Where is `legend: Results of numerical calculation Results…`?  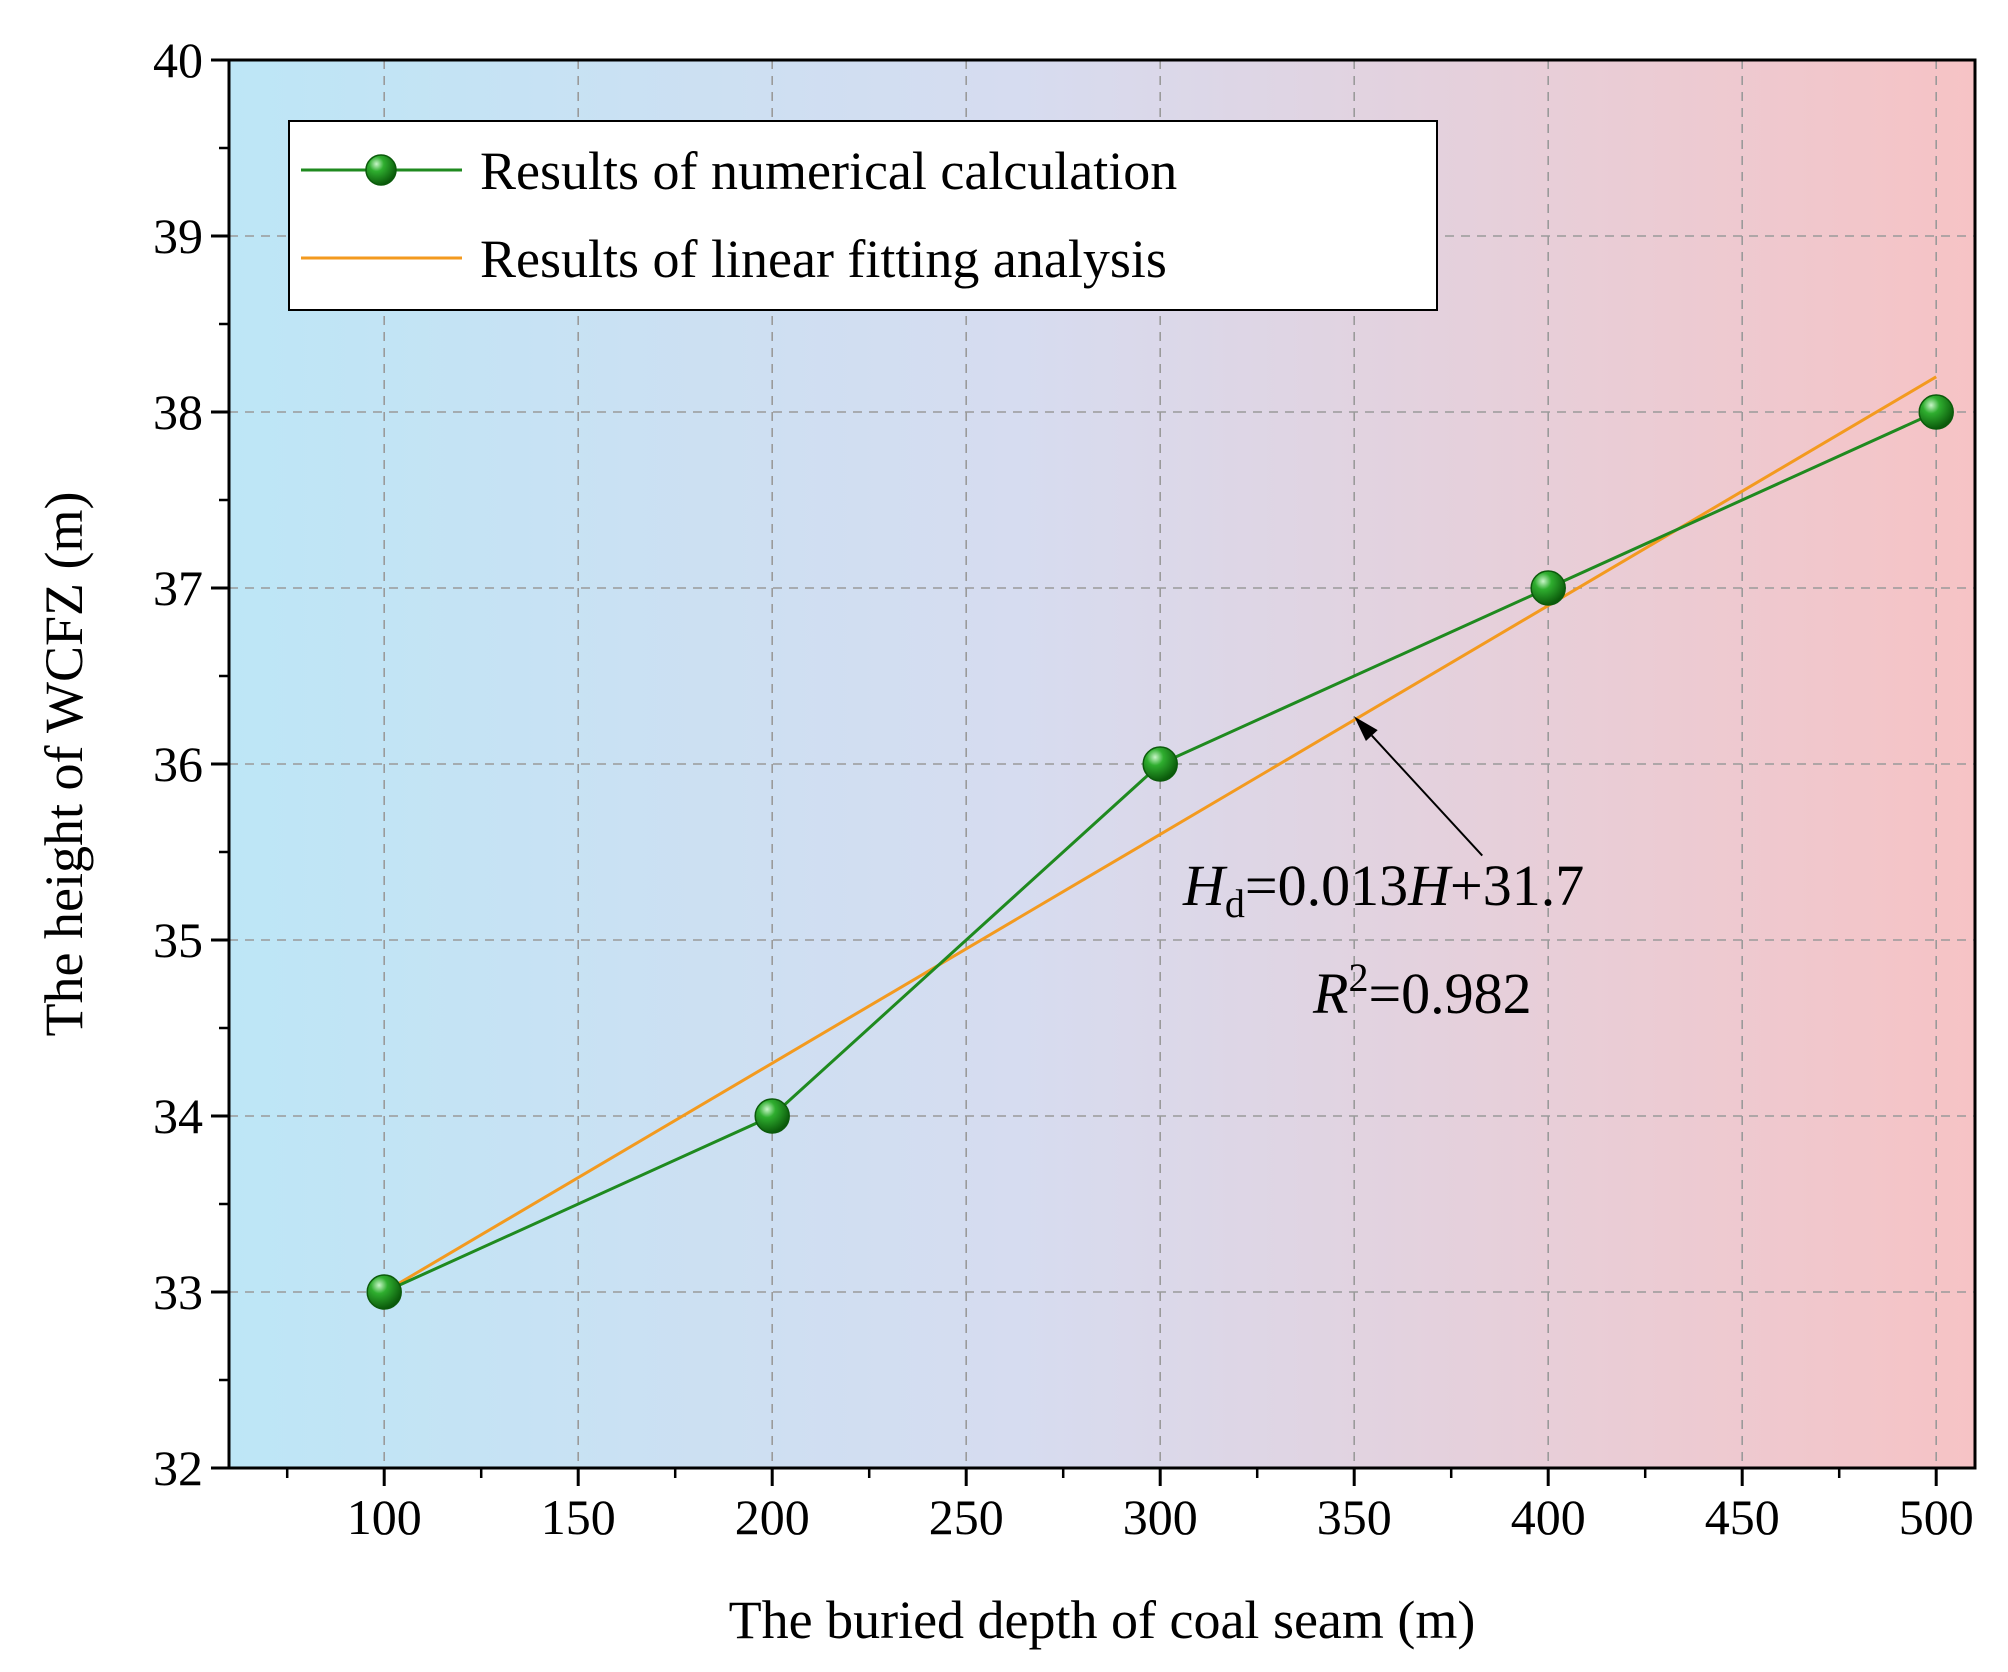
legend: Results of numerical calculation Results… is located at coordinates (863, 215).